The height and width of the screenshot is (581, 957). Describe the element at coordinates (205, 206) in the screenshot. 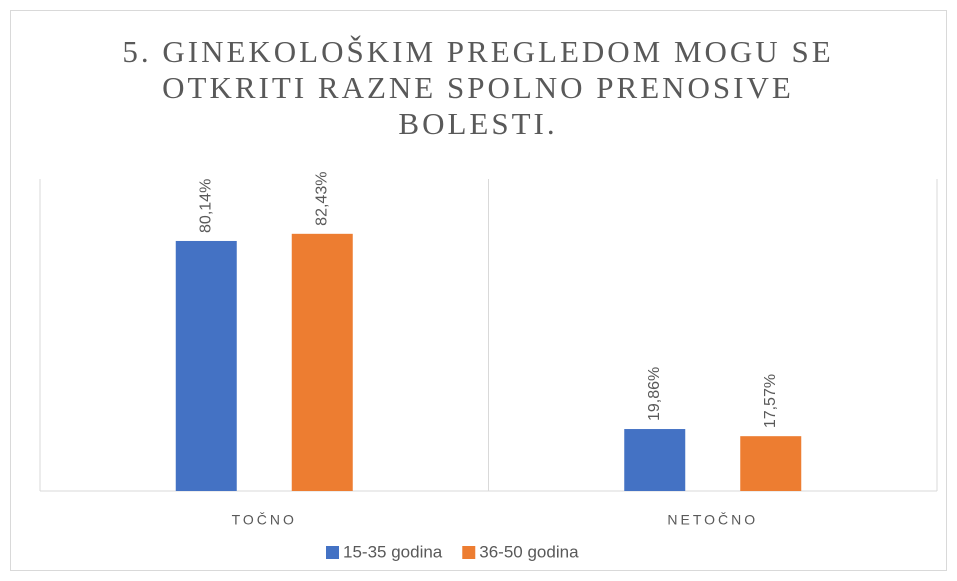

I see `data-label: 80,14%` at that location.